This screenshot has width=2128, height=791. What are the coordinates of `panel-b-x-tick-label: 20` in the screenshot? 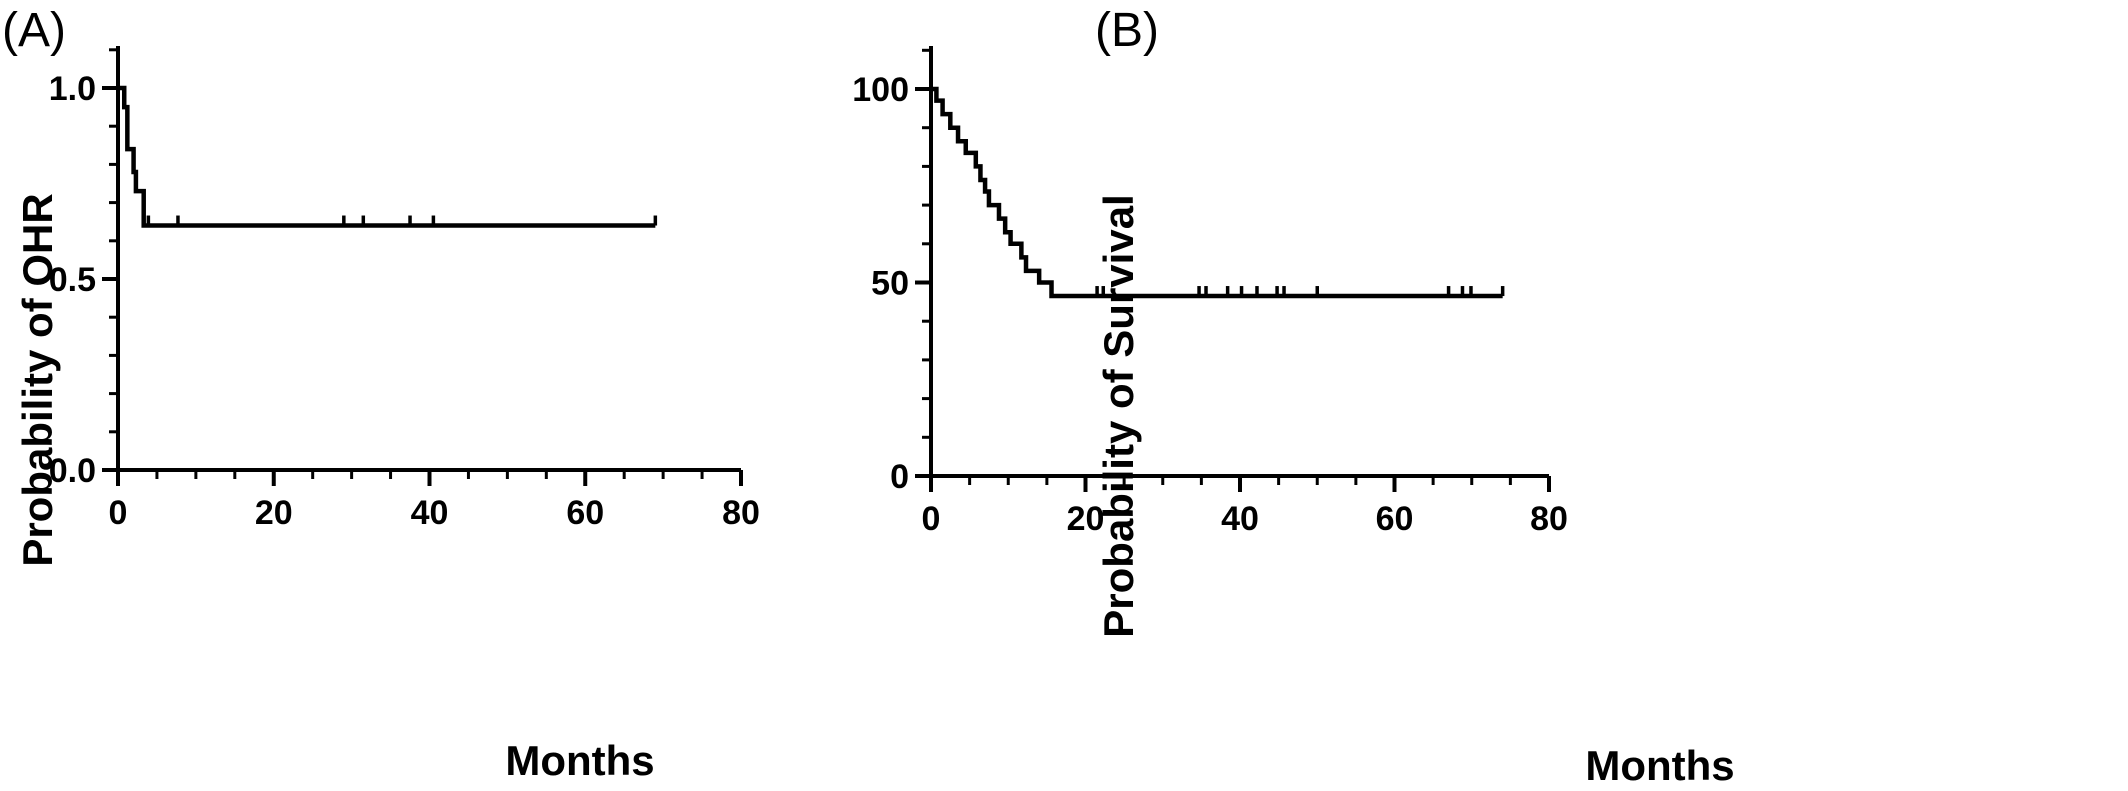 It's located at (1086, 519).